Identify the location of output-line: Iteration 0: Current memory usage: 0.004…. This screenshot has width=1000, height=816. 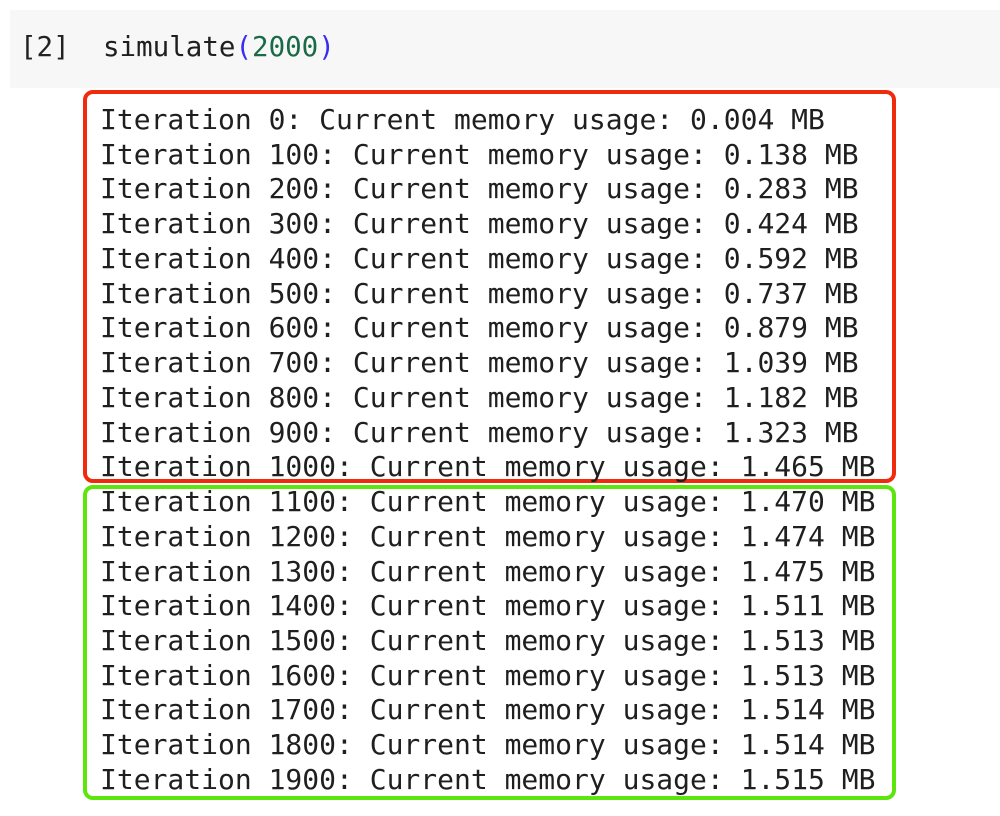
(462, 119).